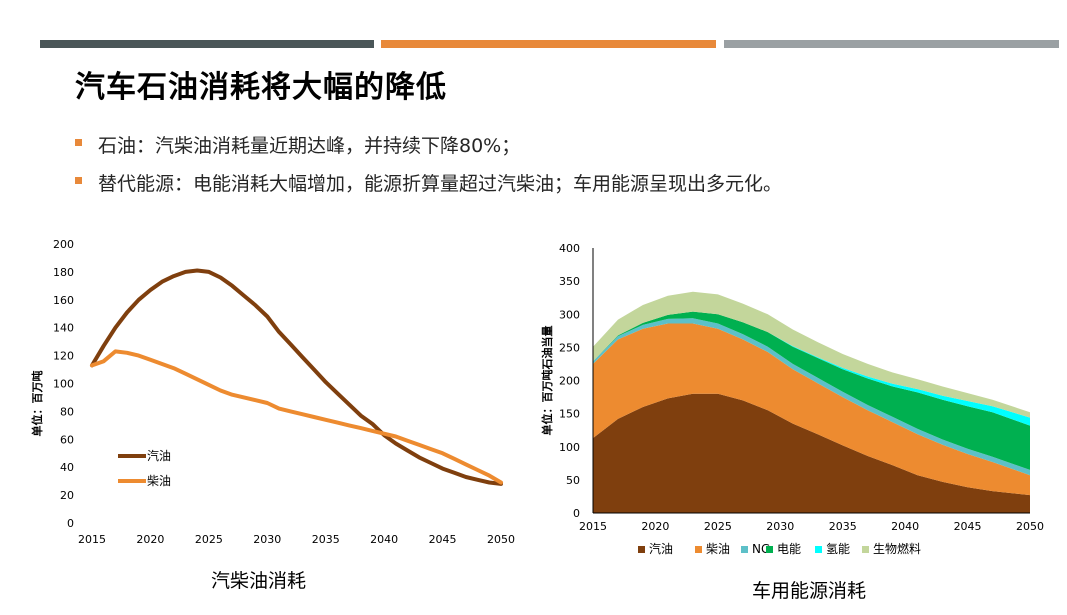 The height and width of the screenshot is (615, 1067). I want to click on y-tick-label: 140, so click(63, 328).